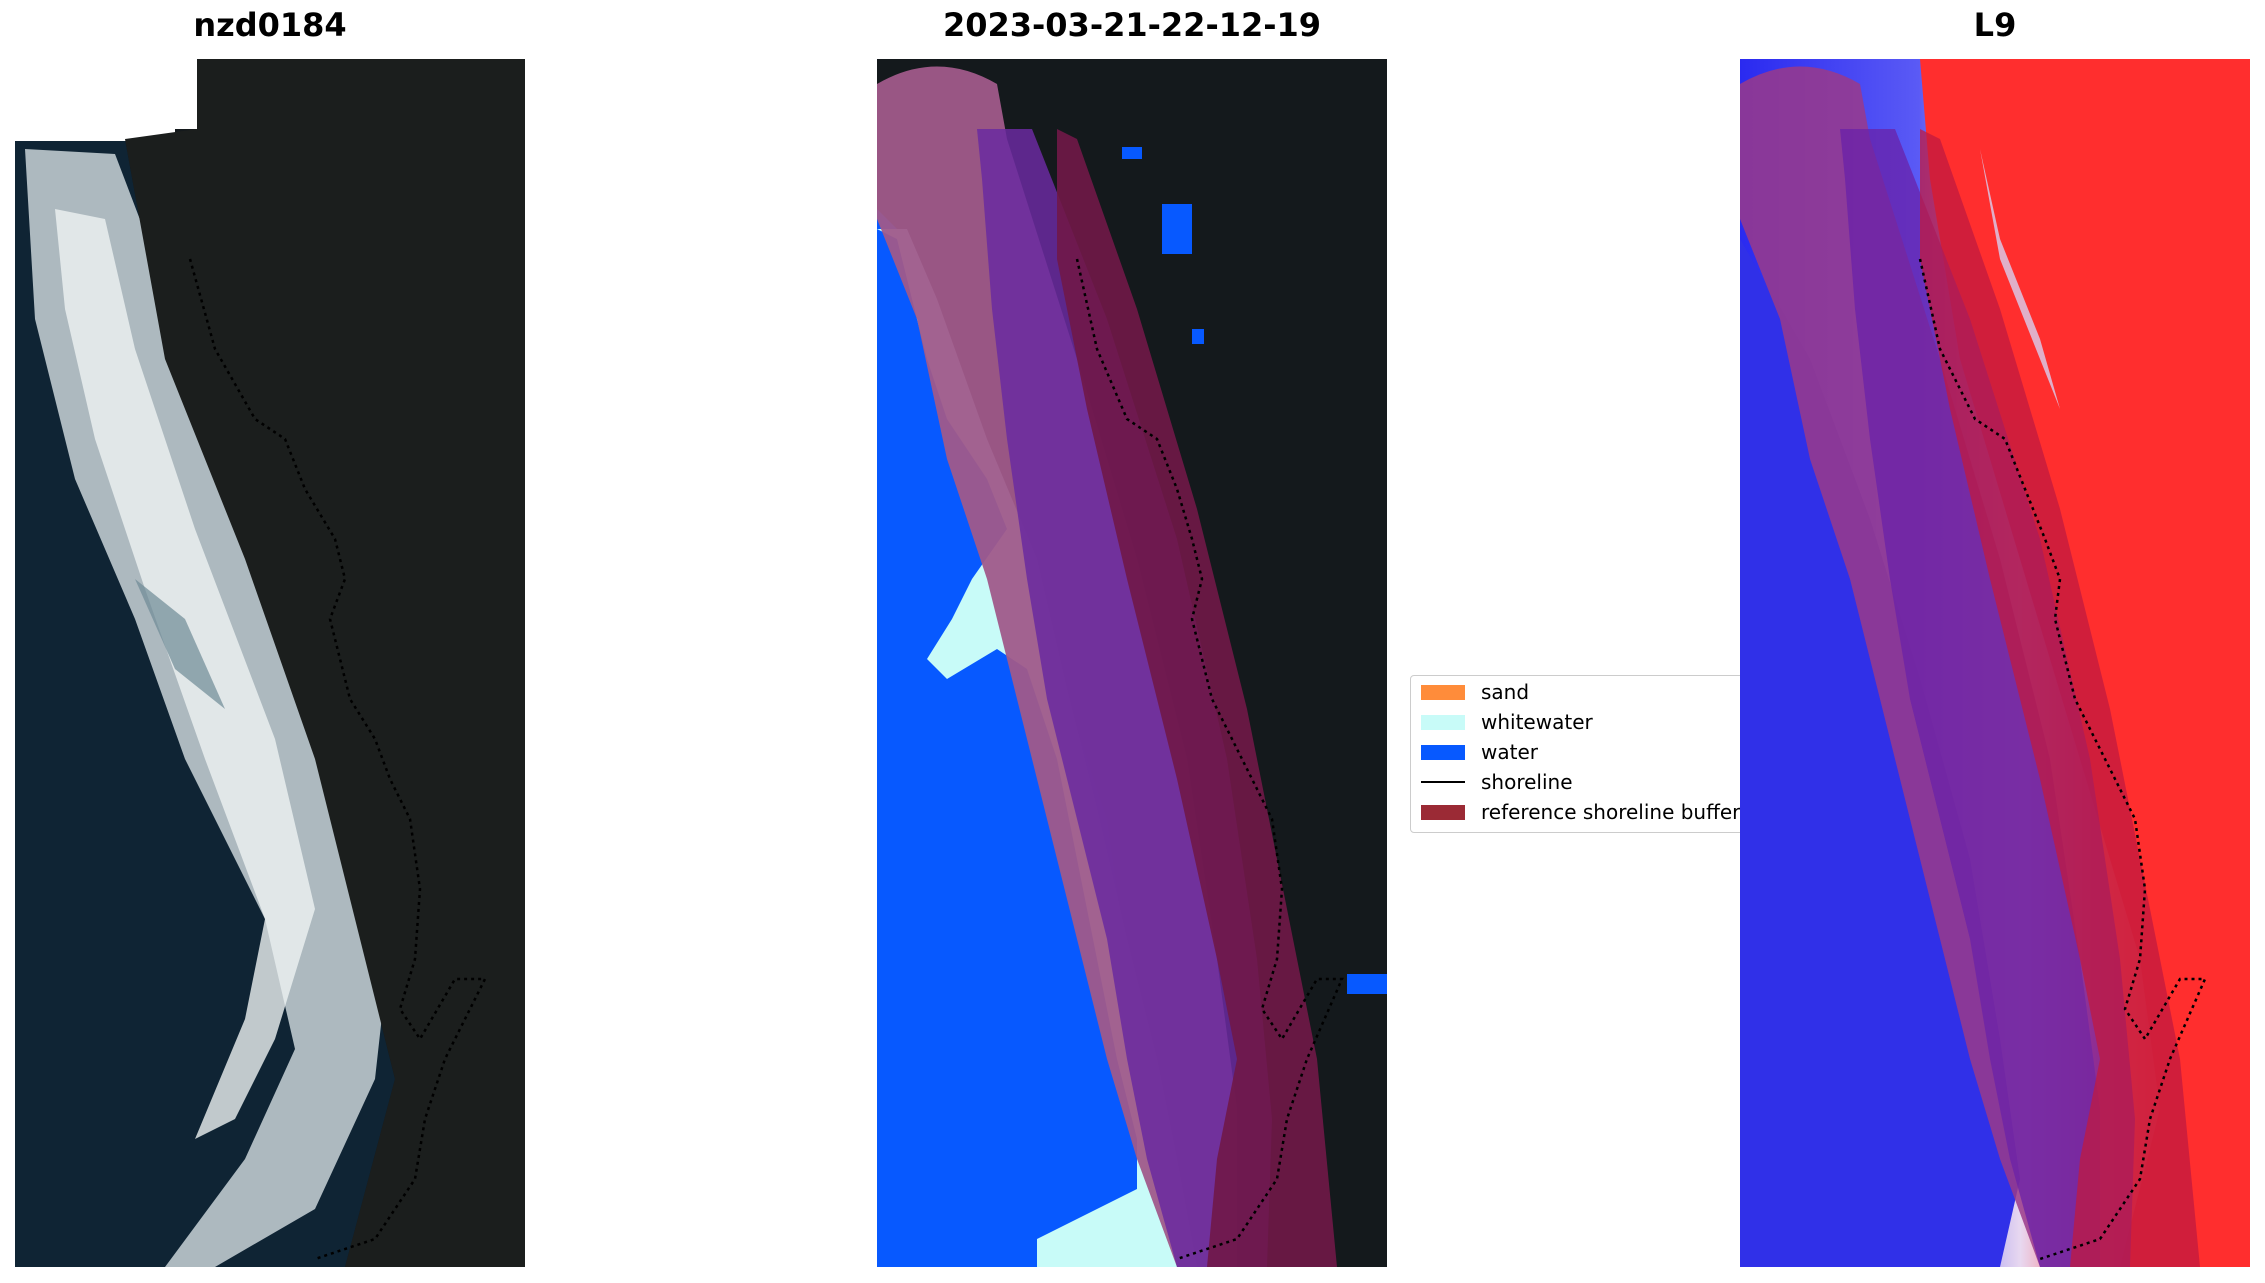  I want to click on legend-label: shoreline, so click(1527, 782).